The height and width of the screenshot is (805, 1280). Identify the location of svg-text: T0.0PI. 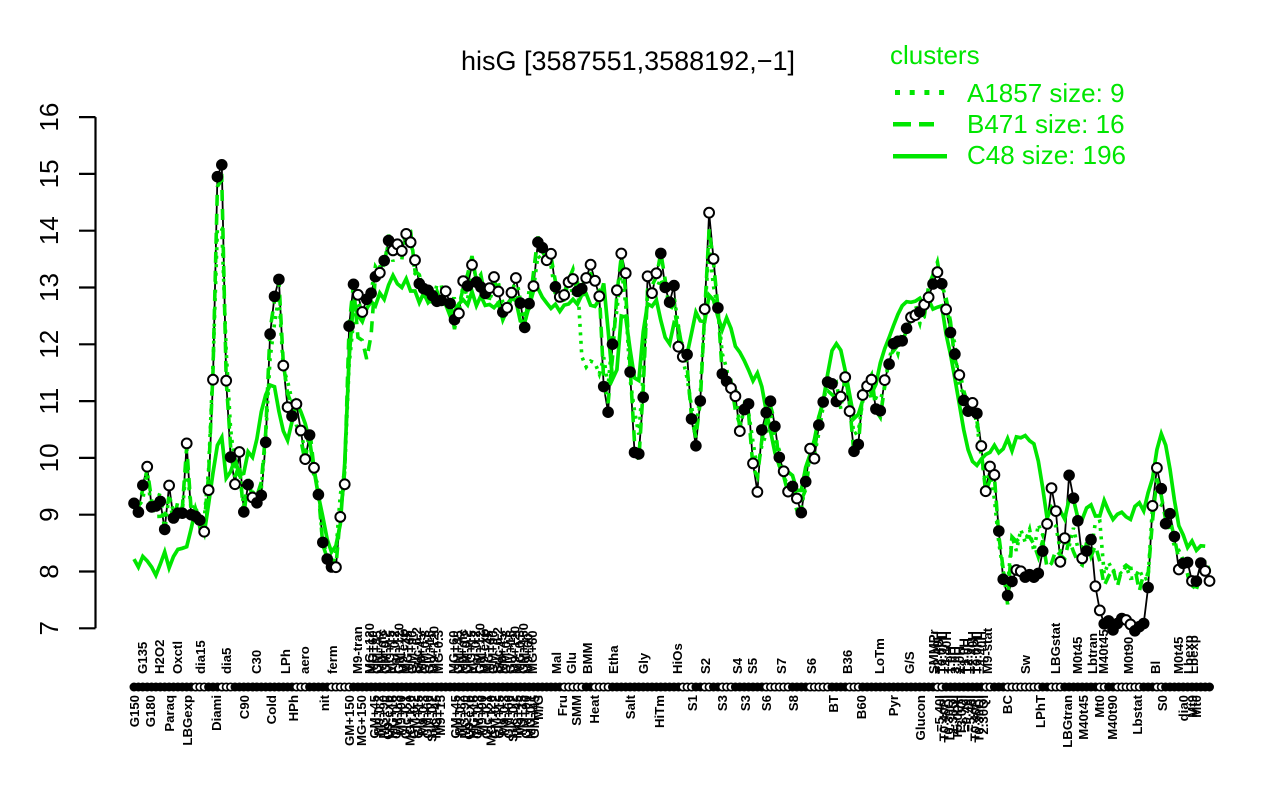
(977, 654).